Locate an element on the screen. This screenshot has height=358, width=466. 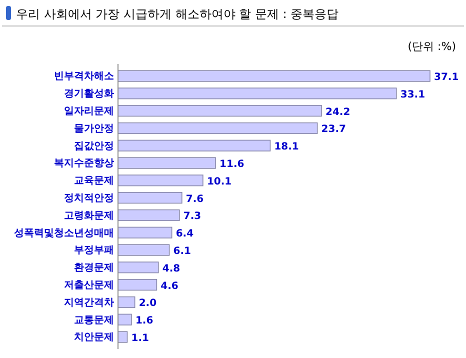
data-label: 7.3 is located at coordinates (192, 216).